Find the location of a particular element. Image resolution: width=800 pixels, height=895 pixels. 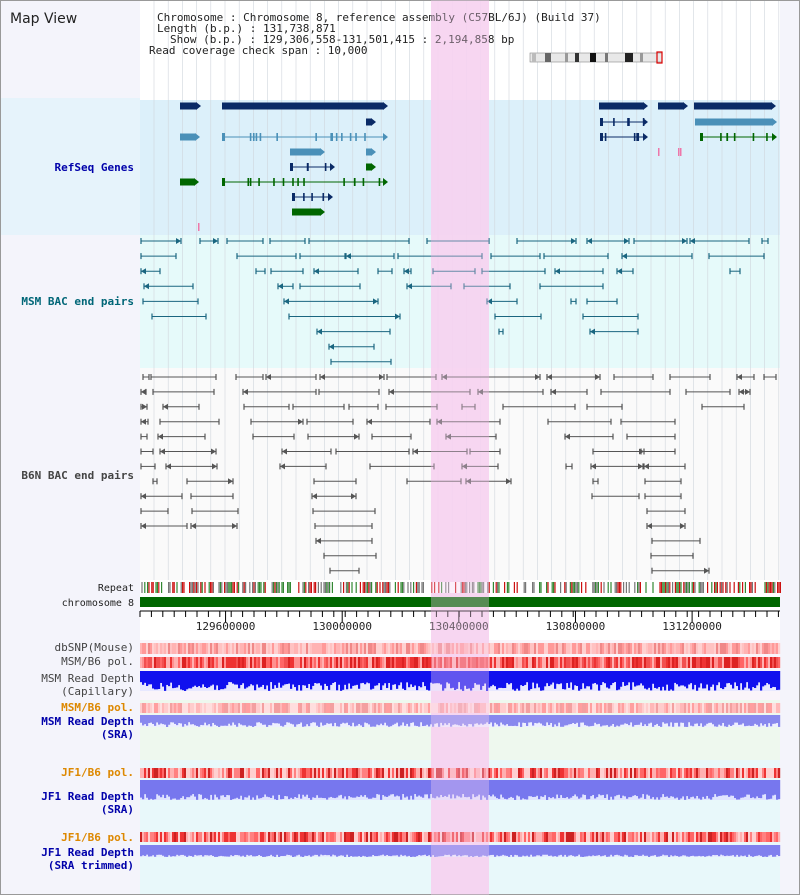

repeat-track is located at coordinates (460, 587).